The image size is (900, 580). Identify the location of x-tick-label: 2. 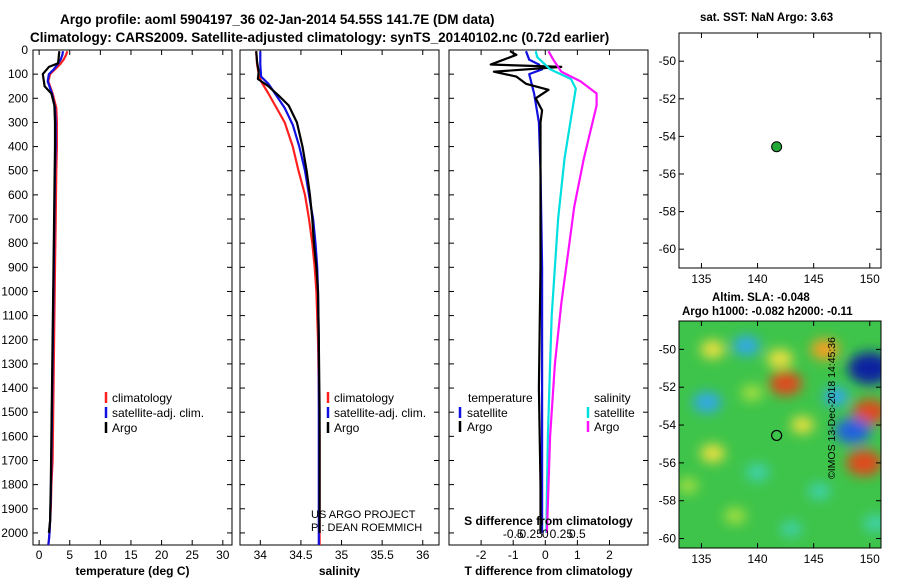
(609, 555).